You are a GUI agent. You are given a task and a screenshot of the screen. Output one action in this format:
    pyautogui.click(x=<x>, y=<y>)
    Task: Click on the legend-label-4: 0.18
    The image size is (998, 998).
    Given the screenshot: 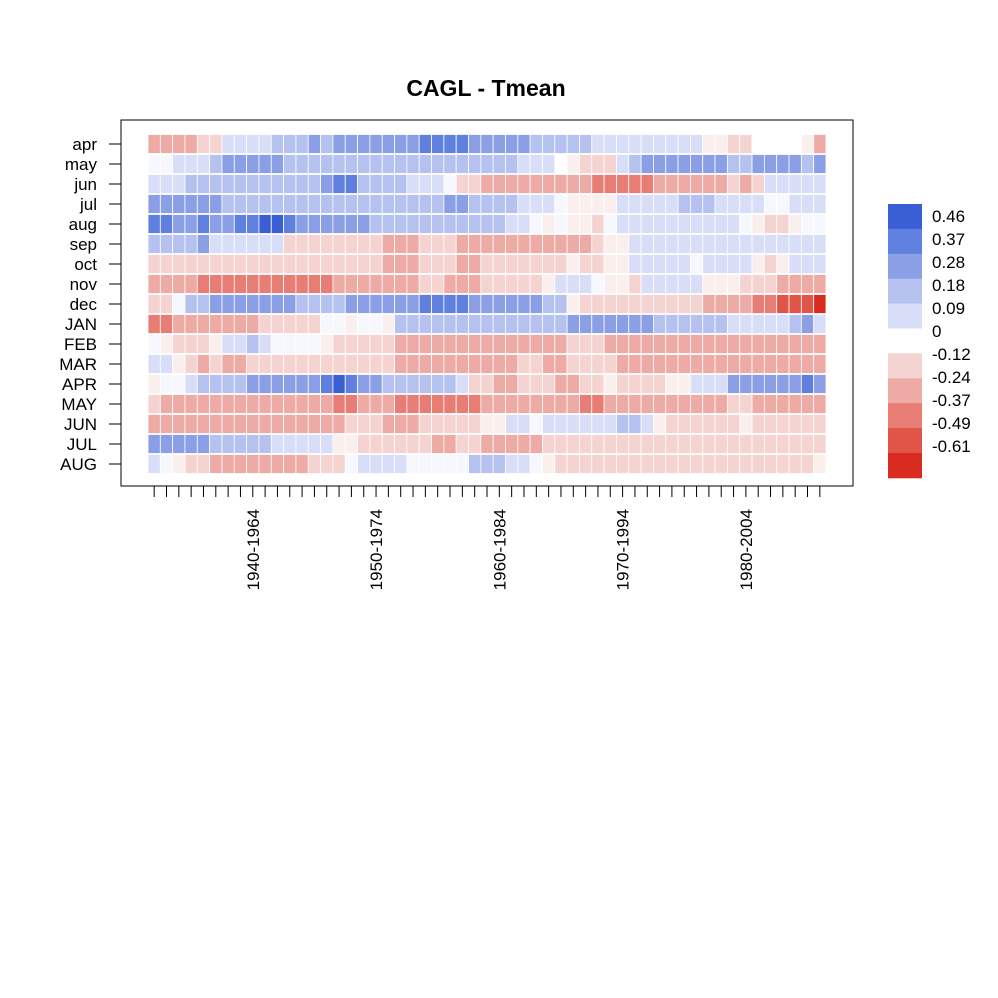 What is the action you would take?
    pyautogui.click(x=948, y=285)
    